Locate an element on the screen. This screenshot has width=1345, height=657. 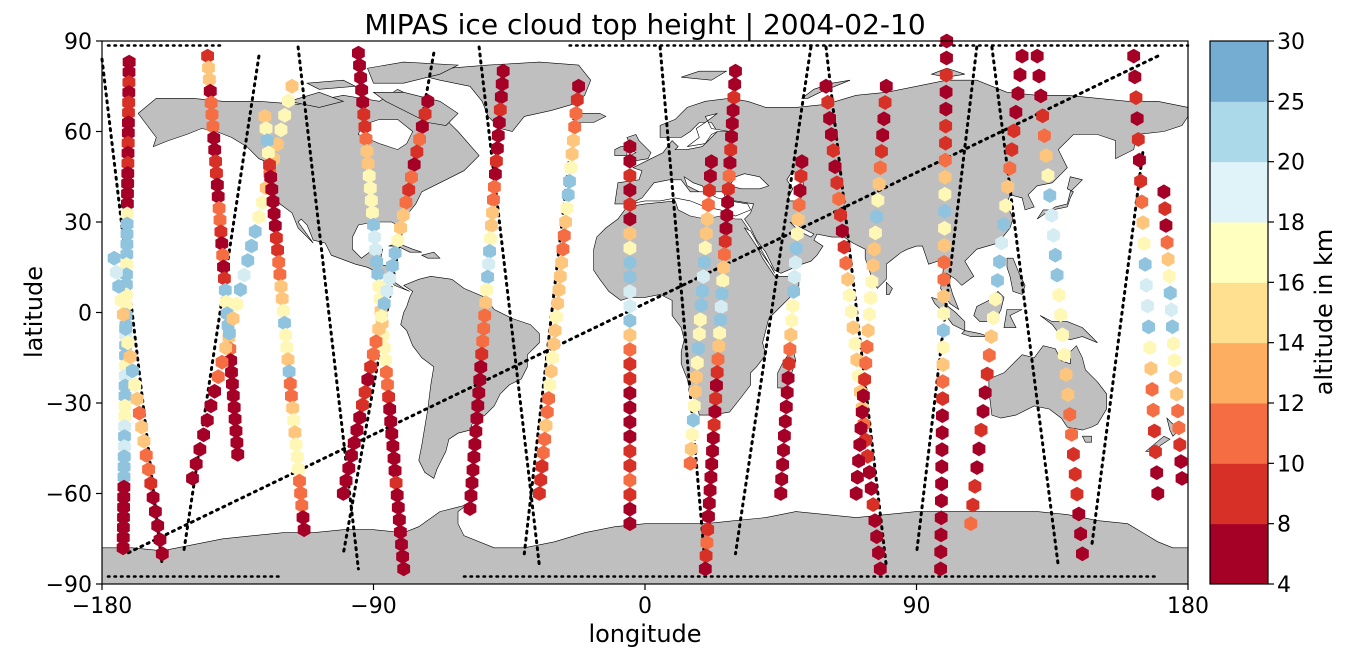
colorbar: 4 8 10 12 14 16 18 20 25 30 is located at coordinates (1257, 314).